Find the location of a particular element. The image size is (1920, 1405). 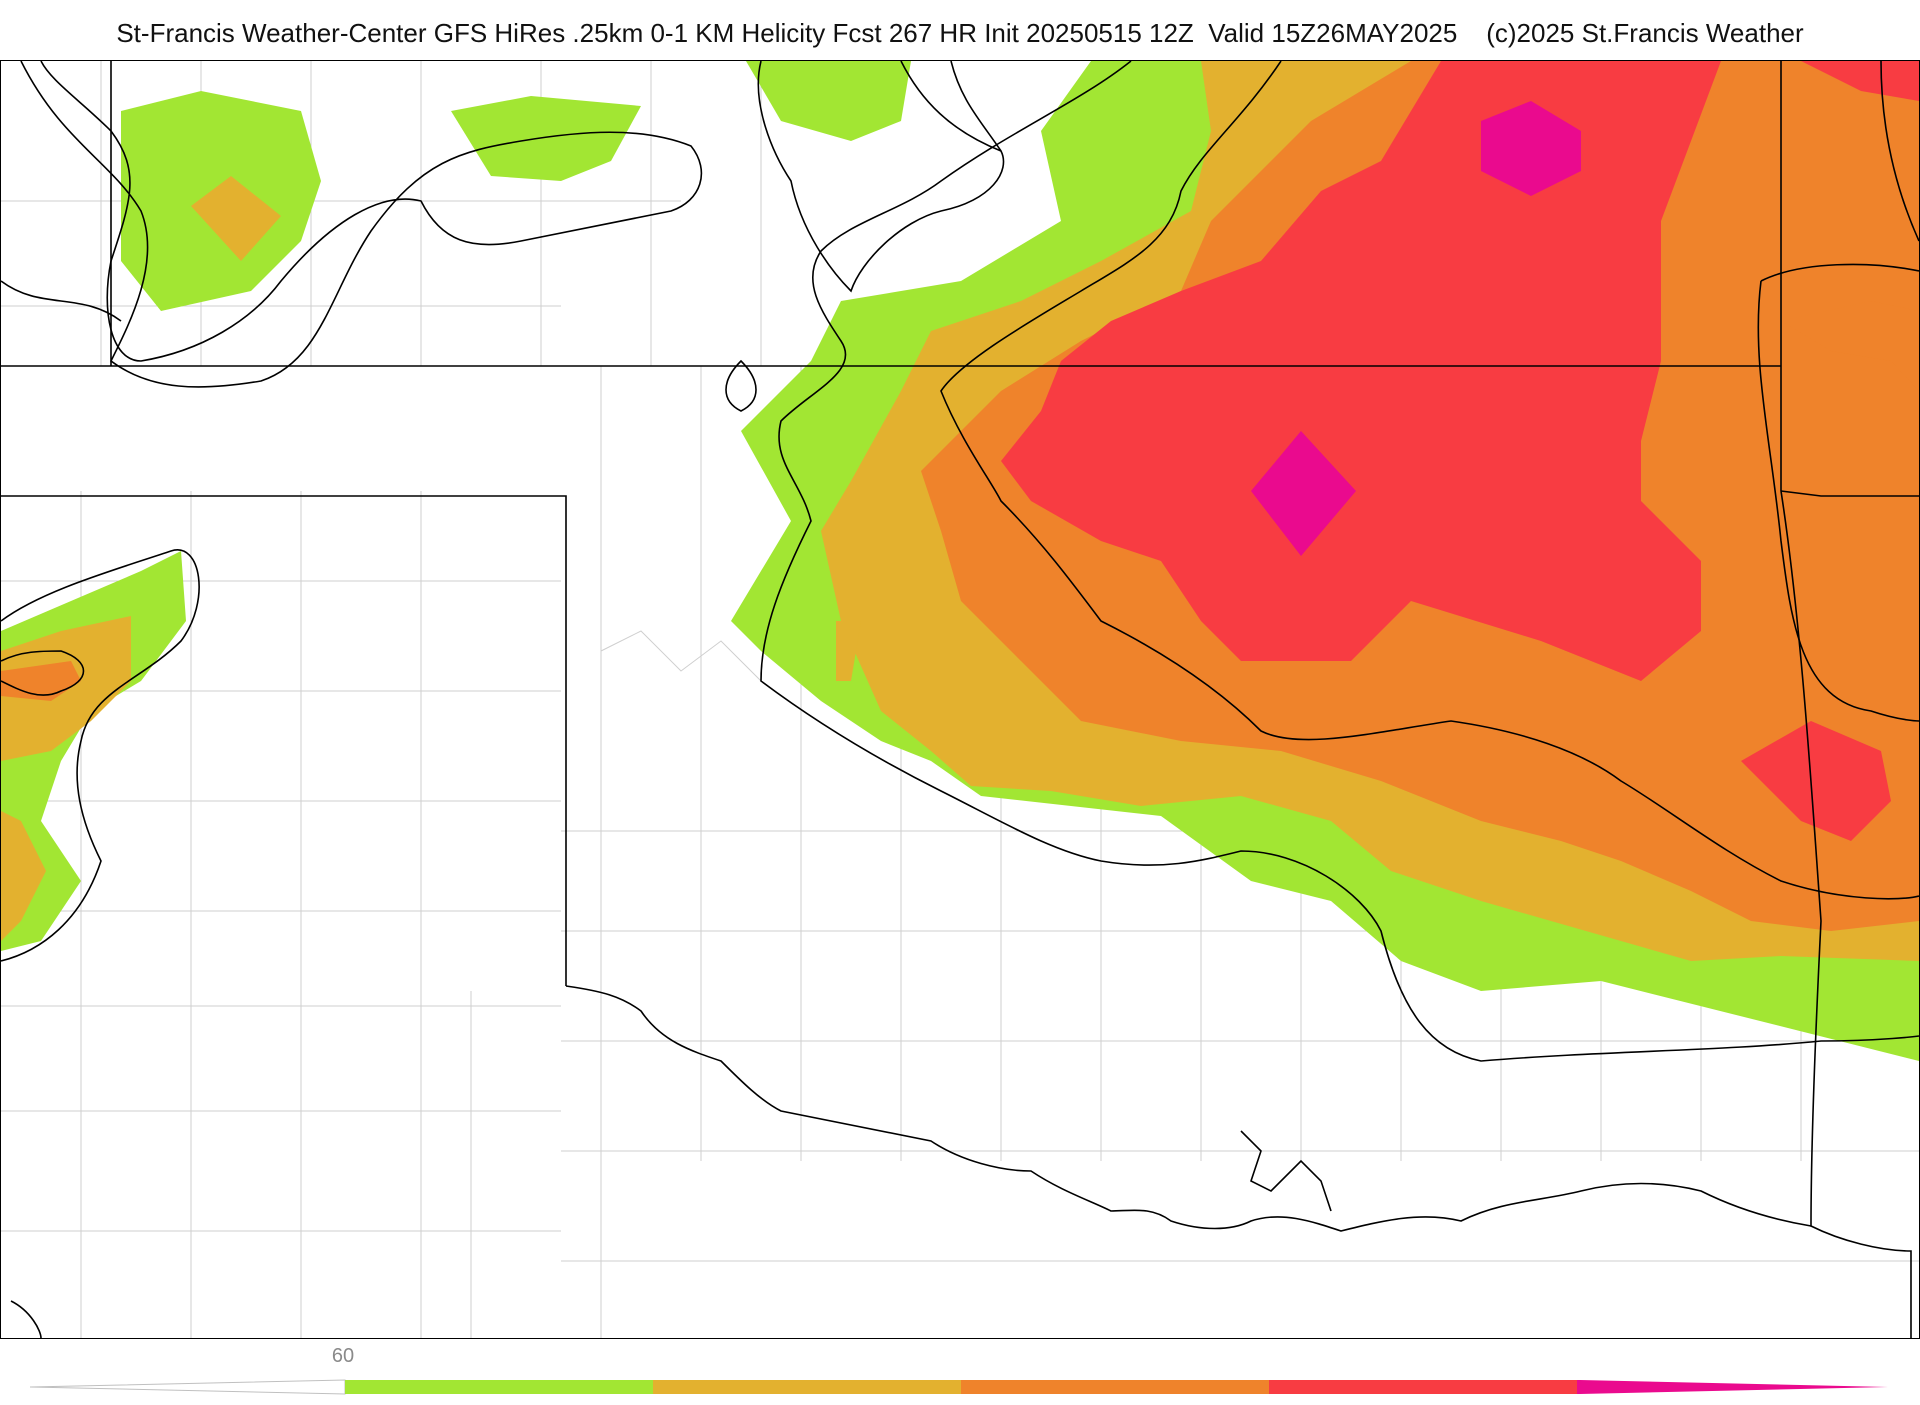

legend-lower-triangle is located at coordinates (187, 1387).